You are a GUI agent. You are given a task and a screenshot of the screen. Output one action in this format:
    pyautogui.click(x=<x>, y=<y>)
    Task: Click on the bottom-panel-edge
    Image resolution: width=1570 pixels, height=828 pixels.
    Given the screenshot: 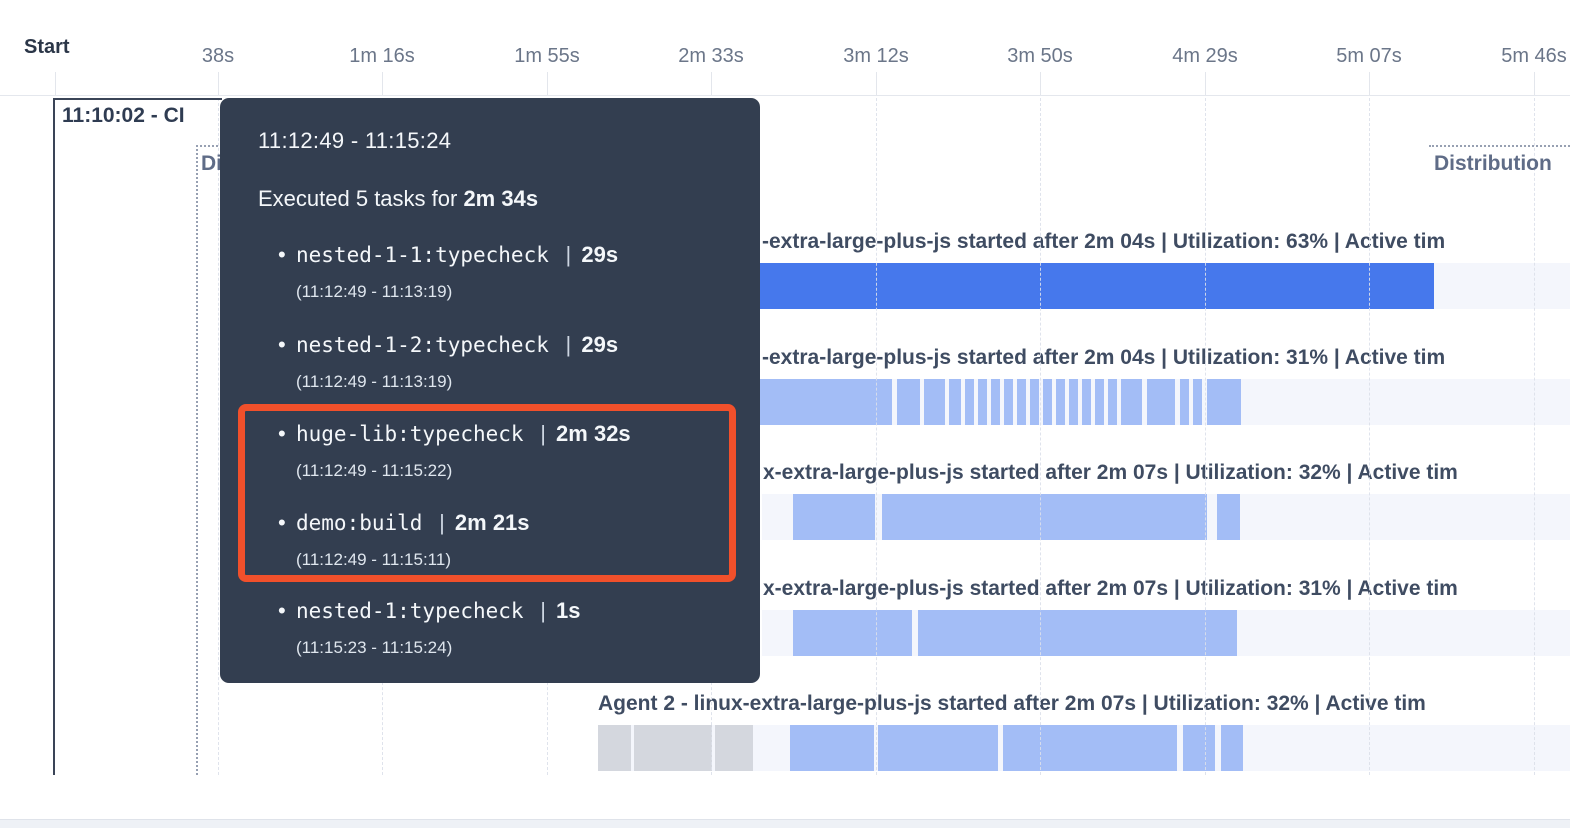 What is the action you would take?
    pyautogui.click(x=785, y=823)
    